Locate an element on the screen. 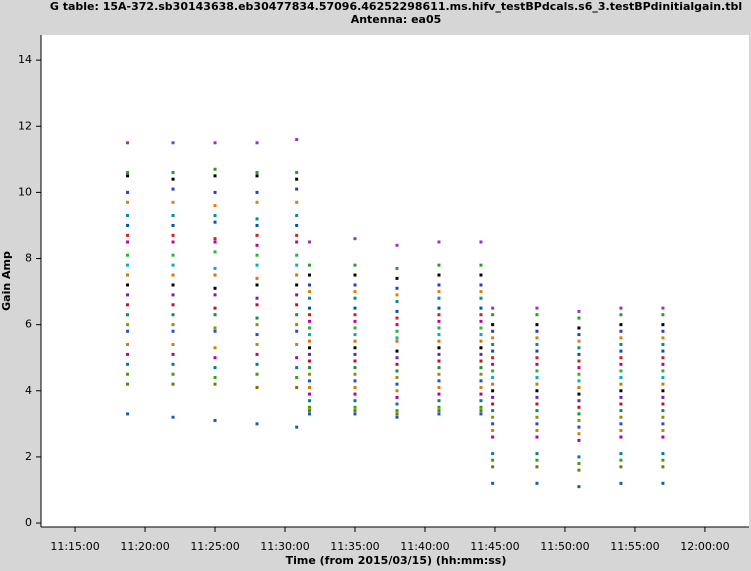 This screenshot has height=571, width=751. y-tick-label: 10 is located at coordinates (25, 191).